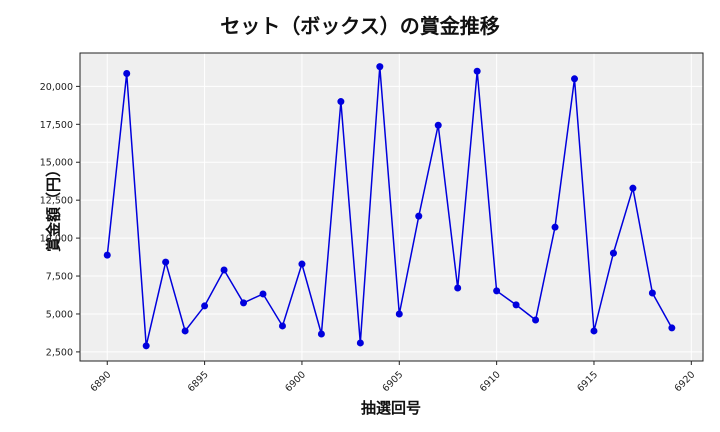 The height and width of the screenshot is (432, 720). I want to click on y-tick-label: 20,000, so click(56, 87).